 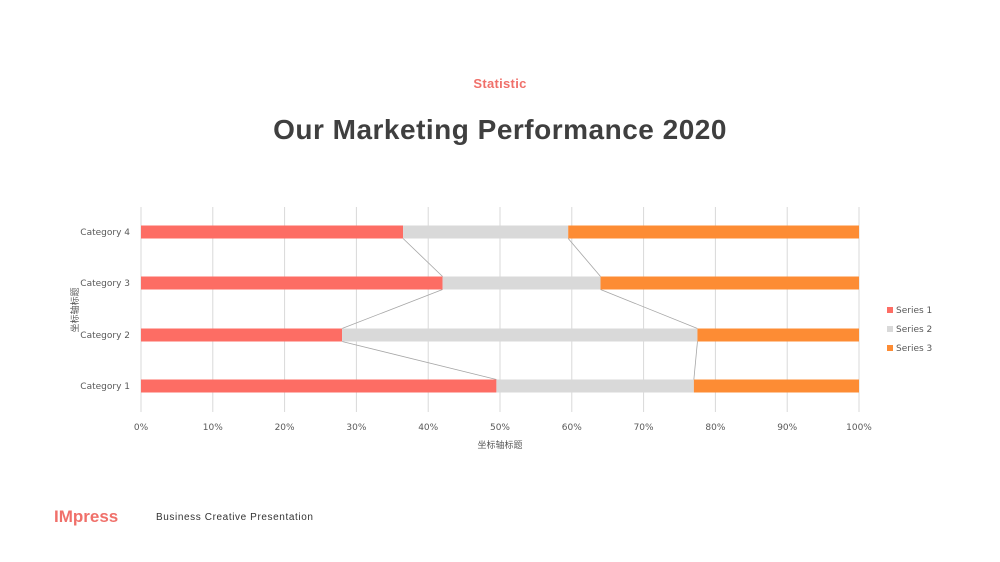 What do you see at coordinates (105, 336) in the screenshot?
I see `y-tick-label: Category 2` at bounding box center [105, 336].